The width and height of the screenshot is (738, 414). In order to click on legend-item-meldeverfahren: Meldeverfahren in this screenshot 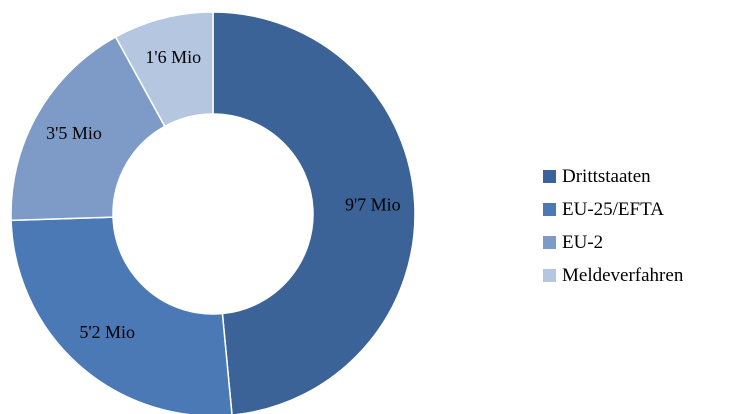, I will do `click(613, 275)`.